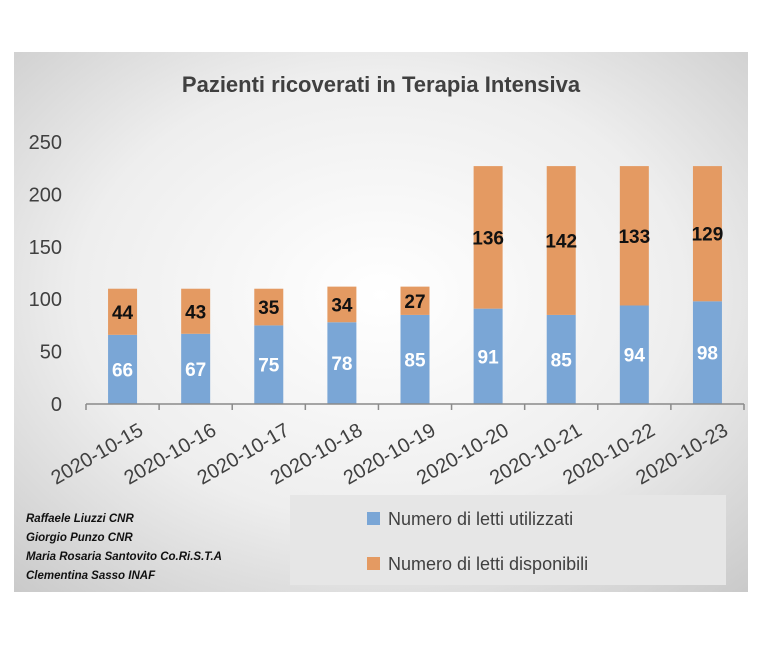 This screenshot has height=668, width=767. I want to click on data-label-available: 44, so click(123, 313).